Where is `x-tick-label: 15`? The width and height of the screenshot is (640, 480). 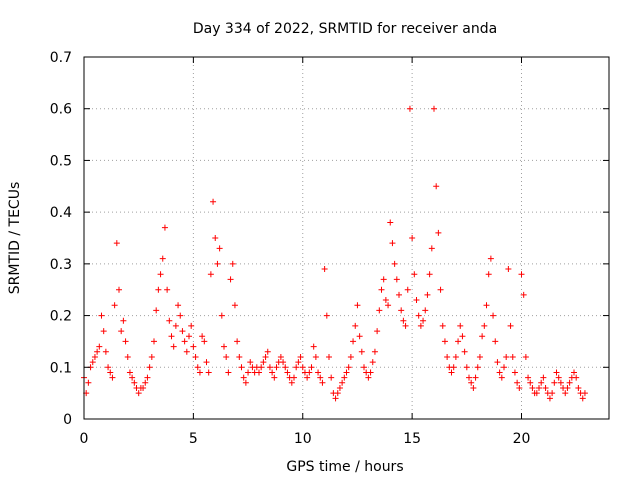
x-tick-label: 15 is located at coordinates (412, 439).